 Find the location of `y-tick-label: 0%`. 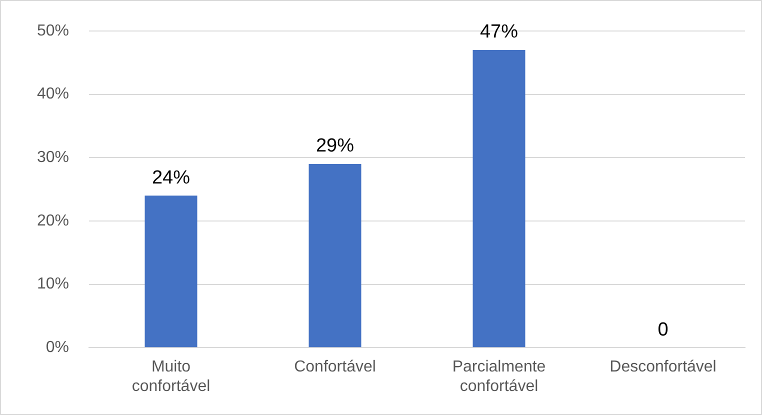

y-tick-label: 0% is located at coordinates (57, 347).